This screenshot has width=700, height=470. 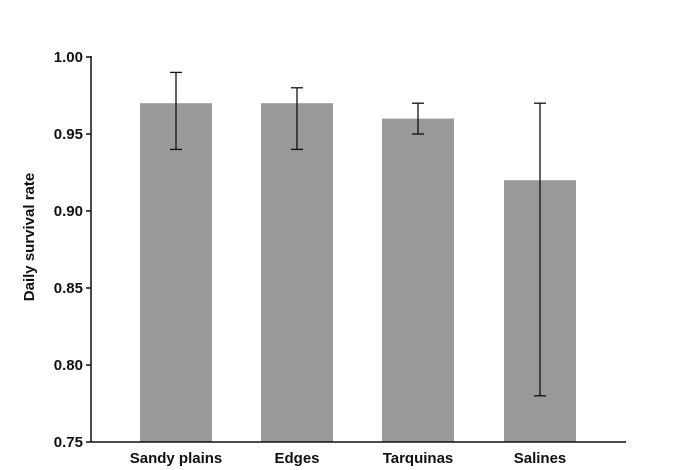 I want to click on x-category-label: Sandy plains, so click(x=176, y=458).